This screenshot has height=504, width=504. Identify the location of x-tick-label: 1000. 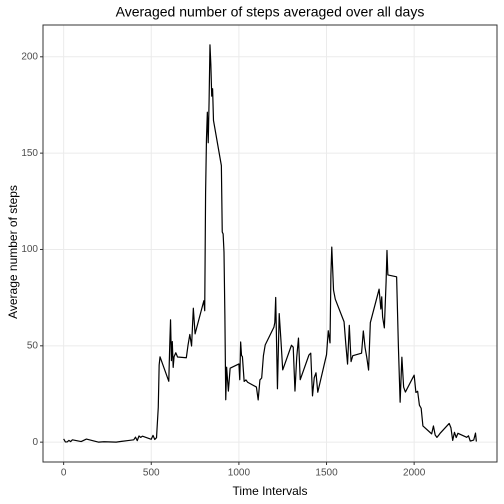
(239, 473).